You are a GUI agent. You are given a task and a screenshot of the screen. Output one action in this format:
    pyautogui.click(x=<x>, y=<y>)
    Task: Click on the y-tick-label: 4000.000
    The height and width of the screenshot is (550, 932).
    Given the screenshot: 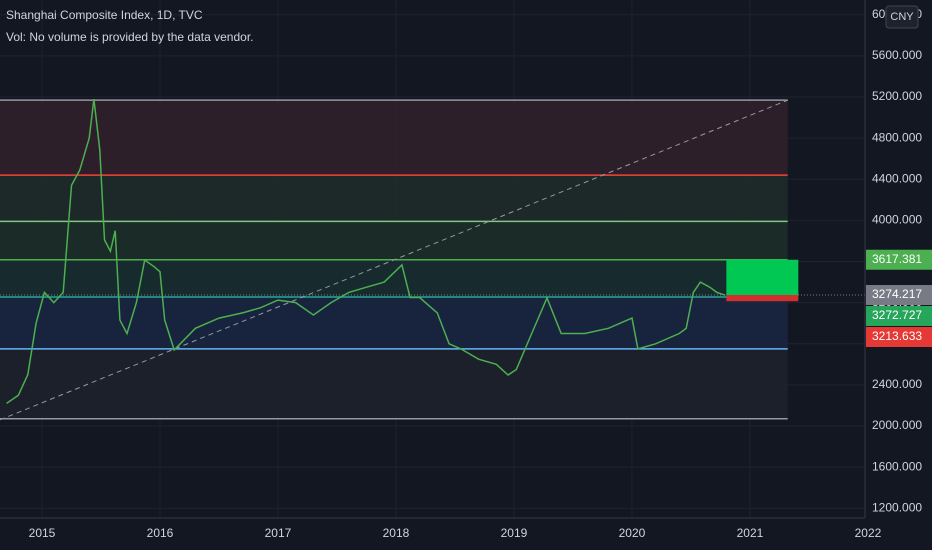 What is the action you would take?
    pyautogui.click(x=897, y=220)
    